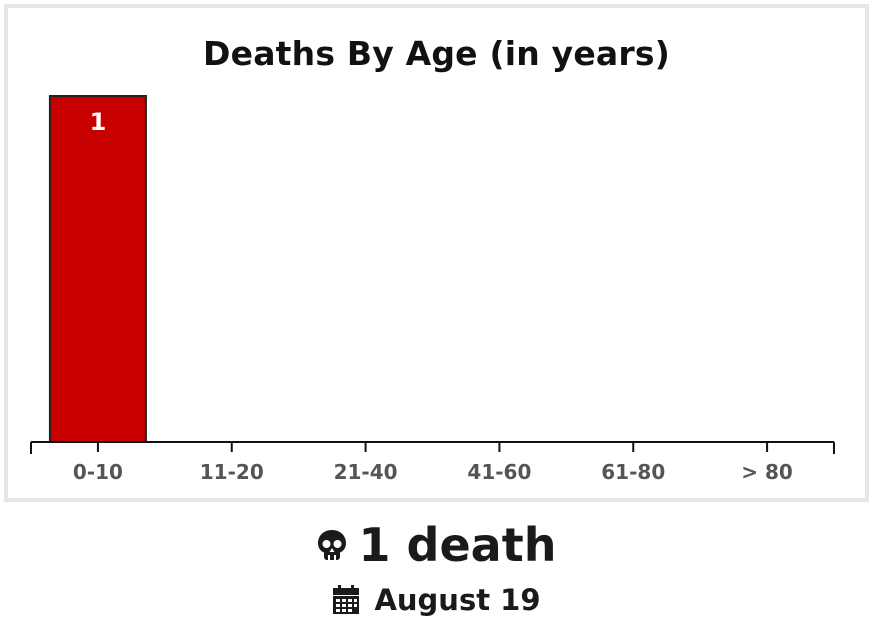  I want to click on death-count-text: 1 death, so click(457, 545).